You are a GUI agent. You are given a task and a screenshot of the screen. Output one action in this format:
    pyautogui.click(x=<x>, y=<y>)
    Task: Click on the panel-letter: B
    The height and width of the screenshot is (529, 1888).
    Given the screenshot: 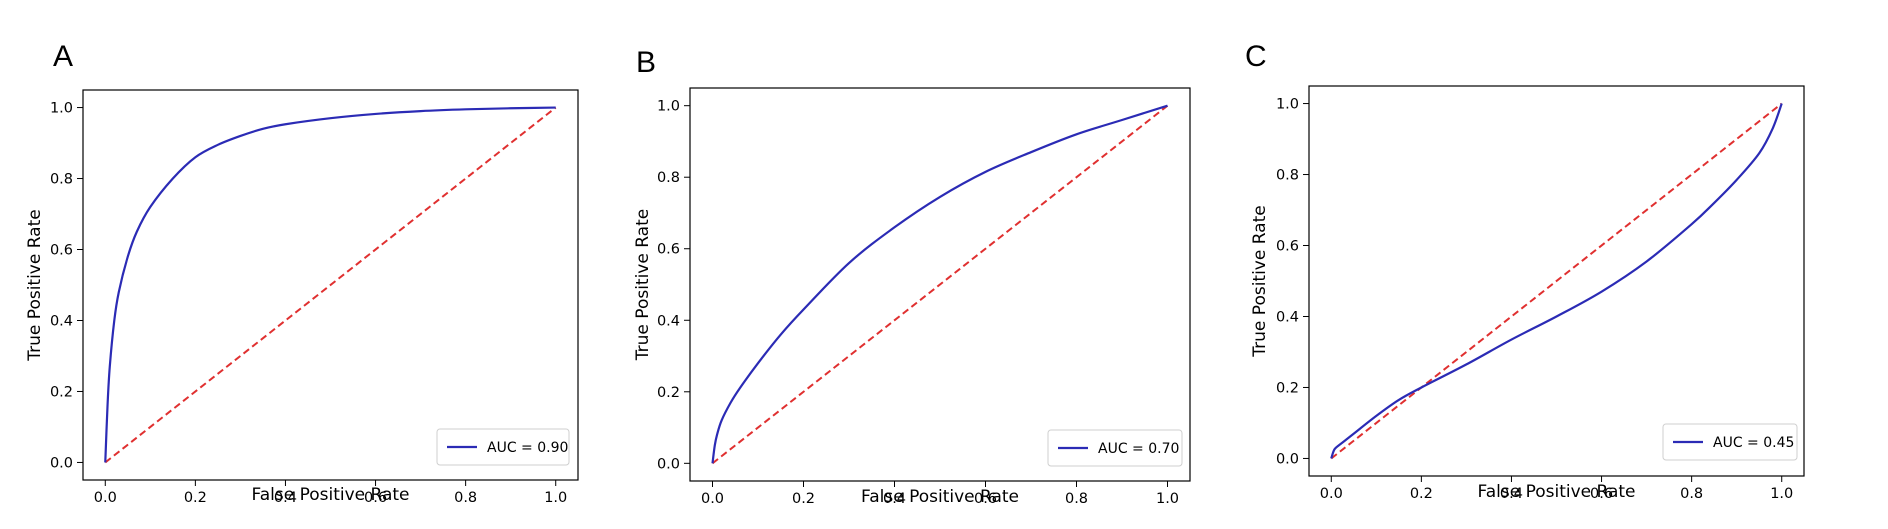 What is the action you would take?
    pyautogui.click(x=646, y=62)
    